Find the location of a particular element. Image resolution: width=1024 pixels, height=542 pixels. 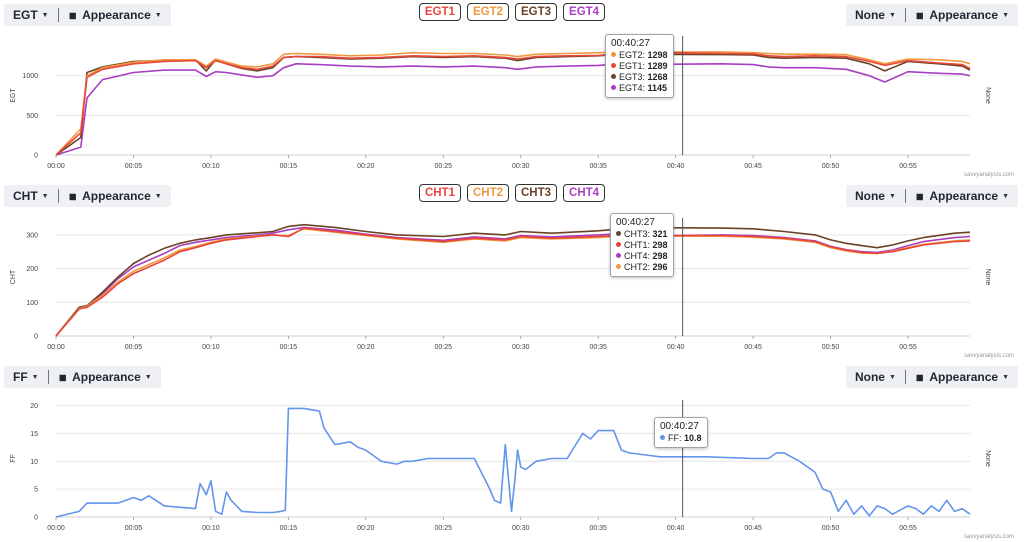

tooltip-row: EGT4: 1145 is located at coordinates (639, 88).